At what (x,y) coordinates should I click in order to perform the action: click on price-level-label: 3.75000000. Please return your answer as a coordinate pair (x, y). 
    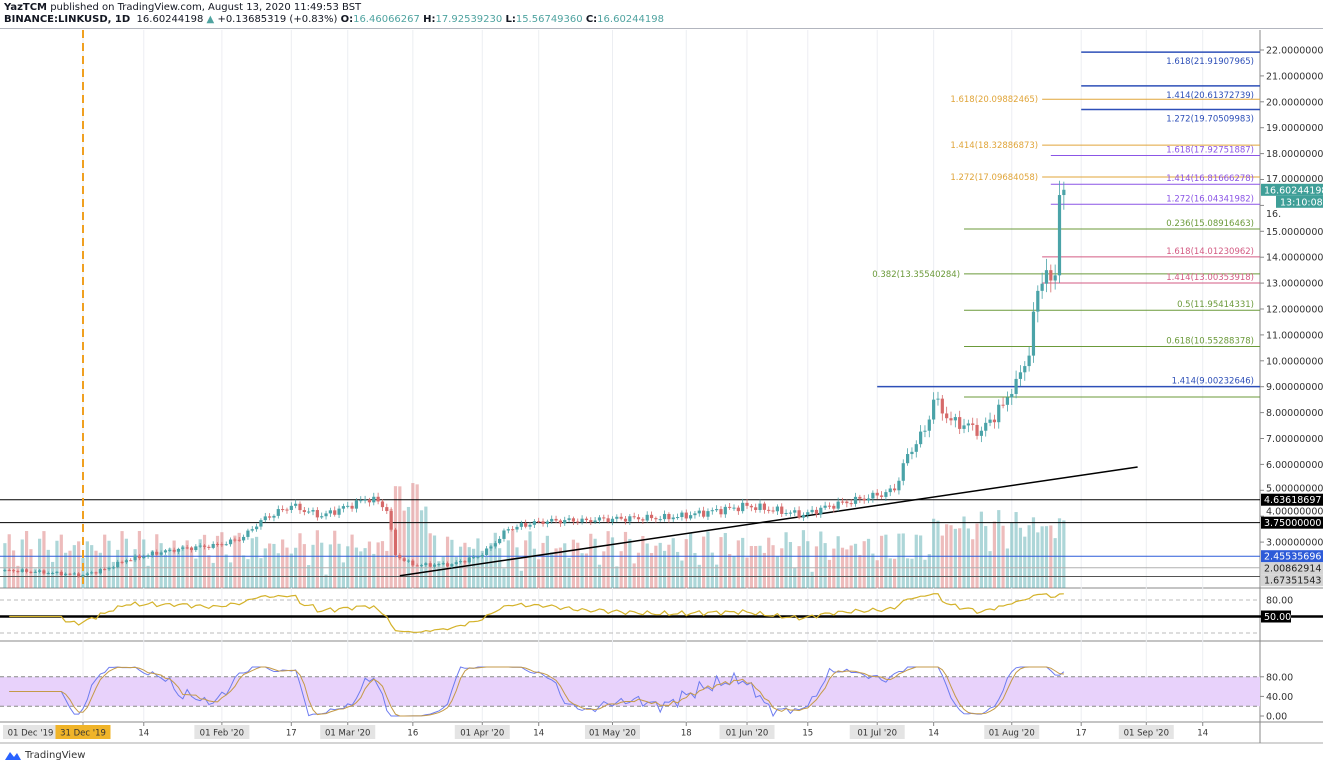
    Looking at the image, I should click on (1292, 523).